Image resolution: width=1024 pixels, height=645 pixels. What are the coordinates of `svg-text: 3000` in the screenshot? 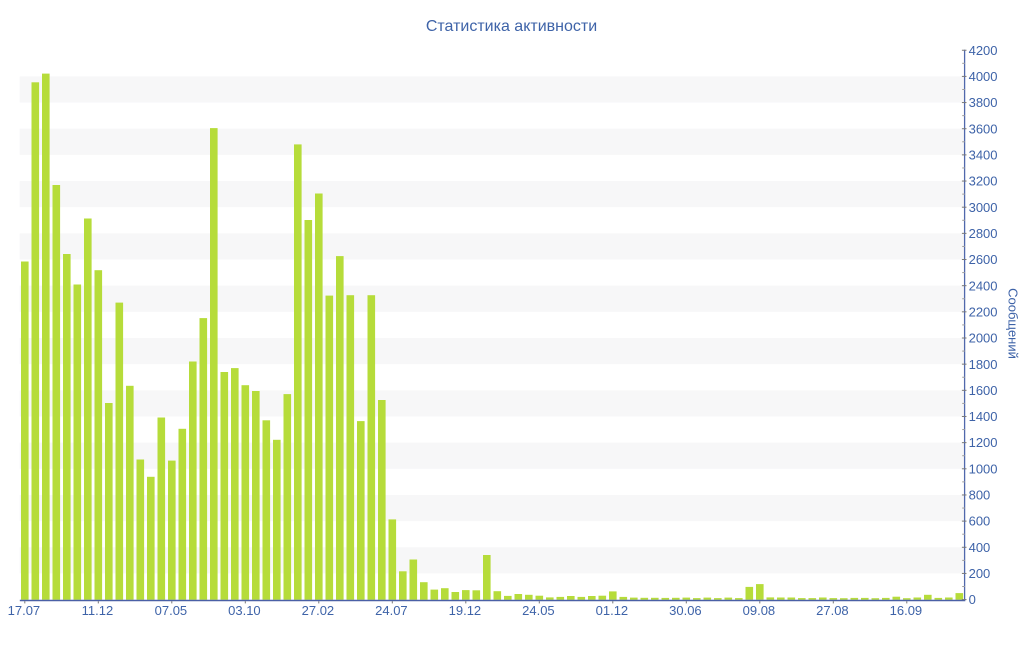 It's located at (983, 207).